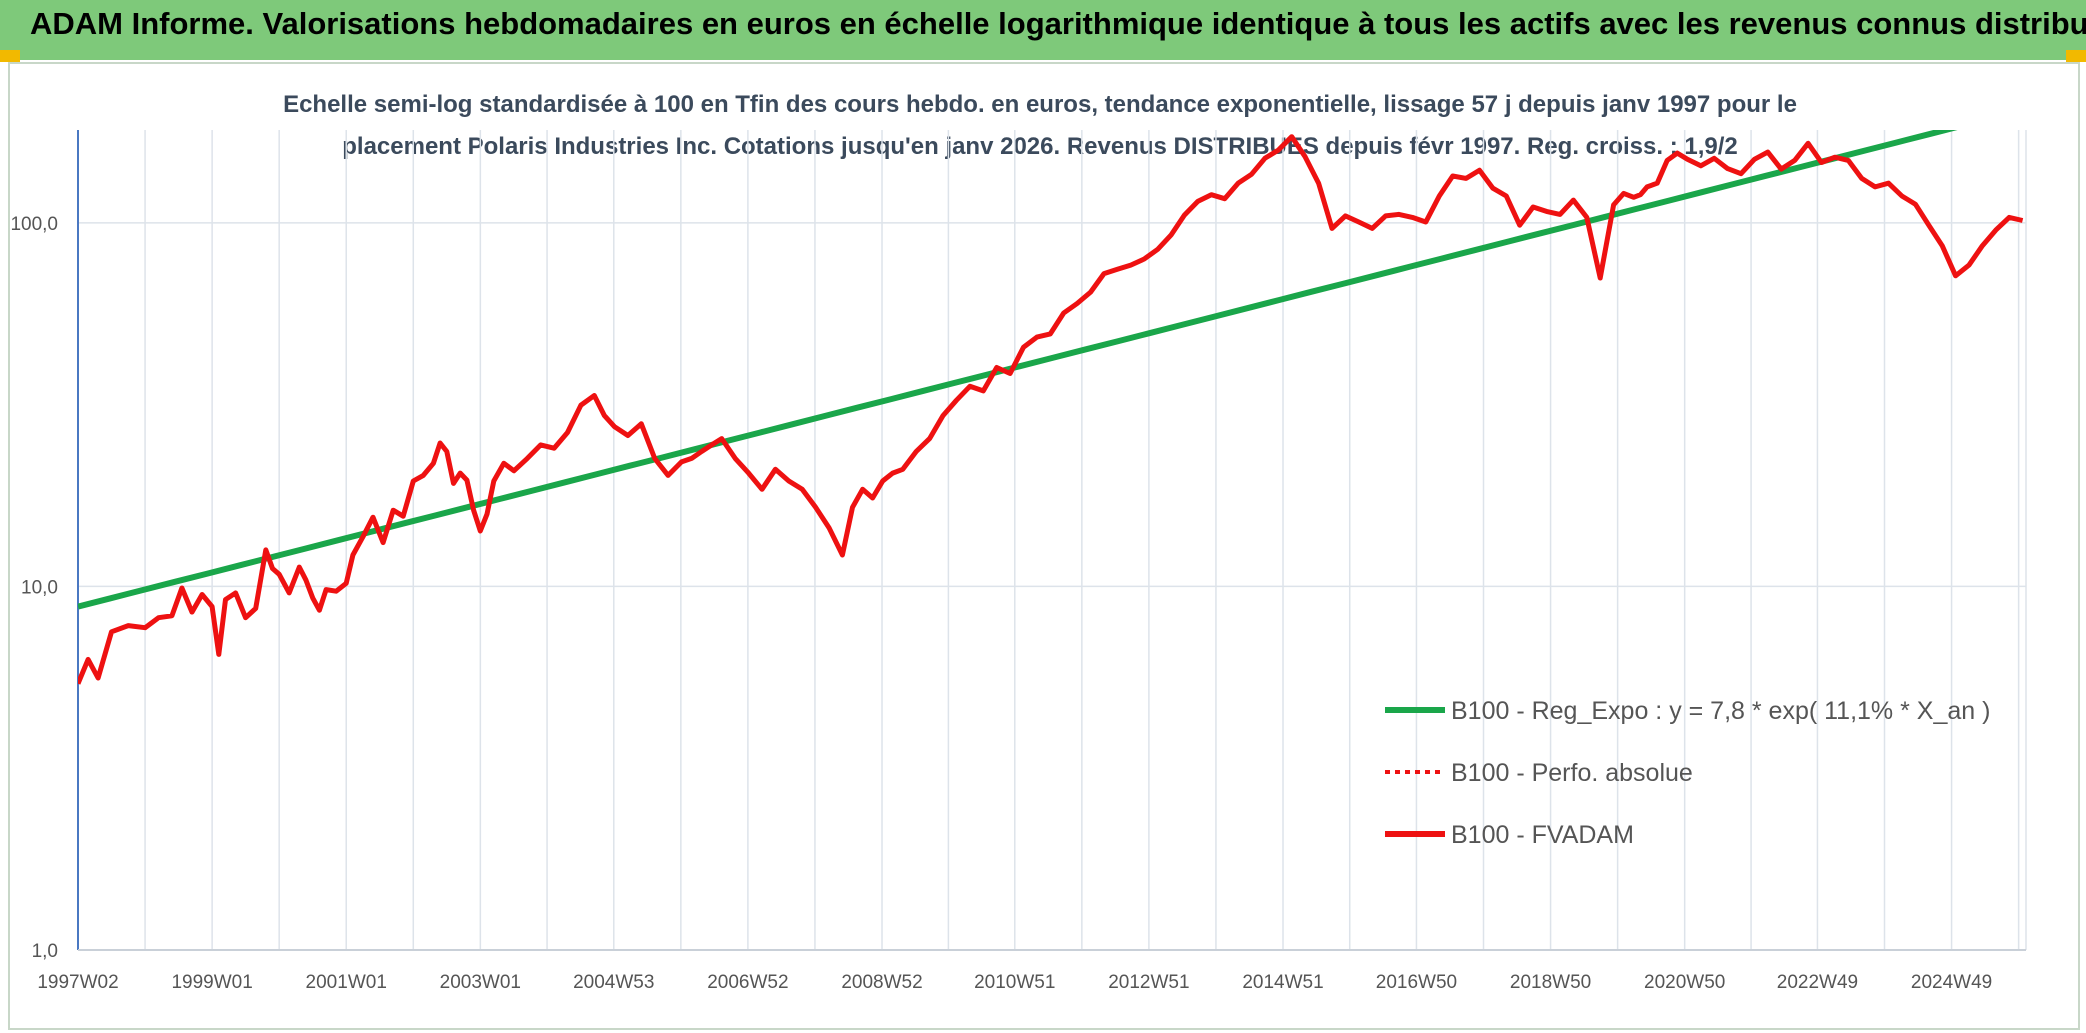  I want to click on x-tick-label: 2016W50, so click(1416, 982).